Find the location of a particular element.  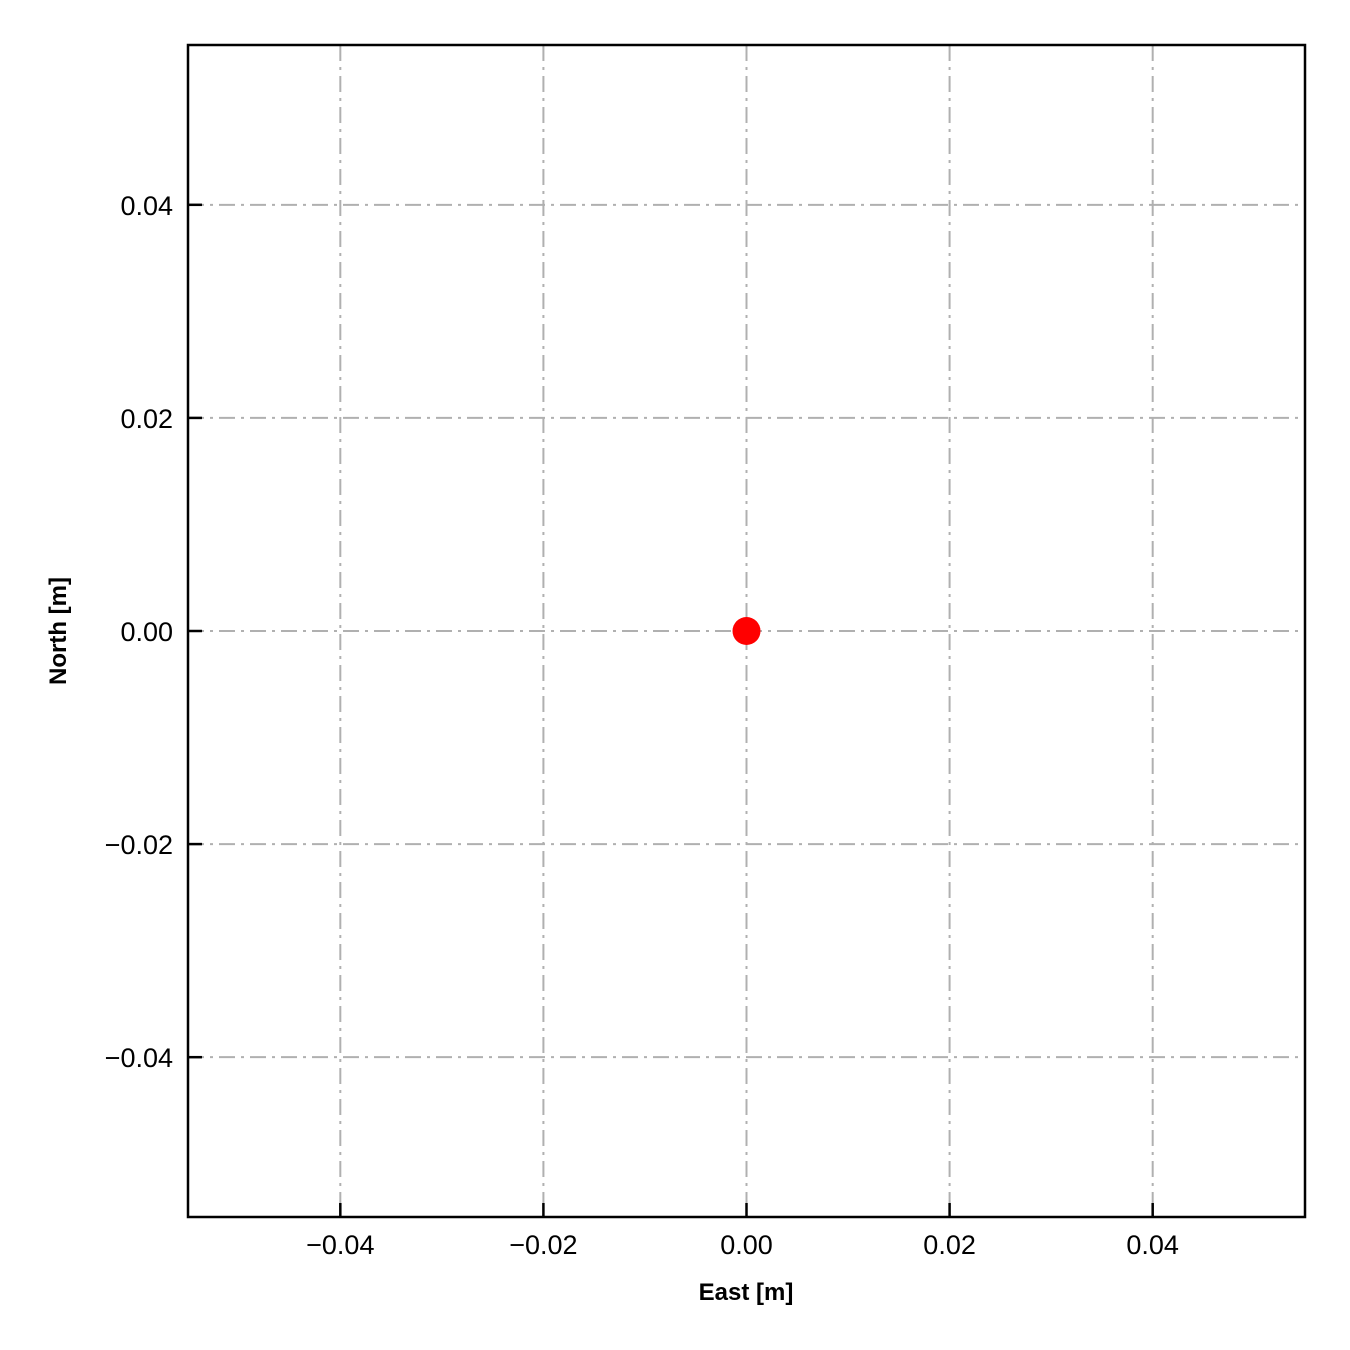

data-points is located at coordinates (746, 631).